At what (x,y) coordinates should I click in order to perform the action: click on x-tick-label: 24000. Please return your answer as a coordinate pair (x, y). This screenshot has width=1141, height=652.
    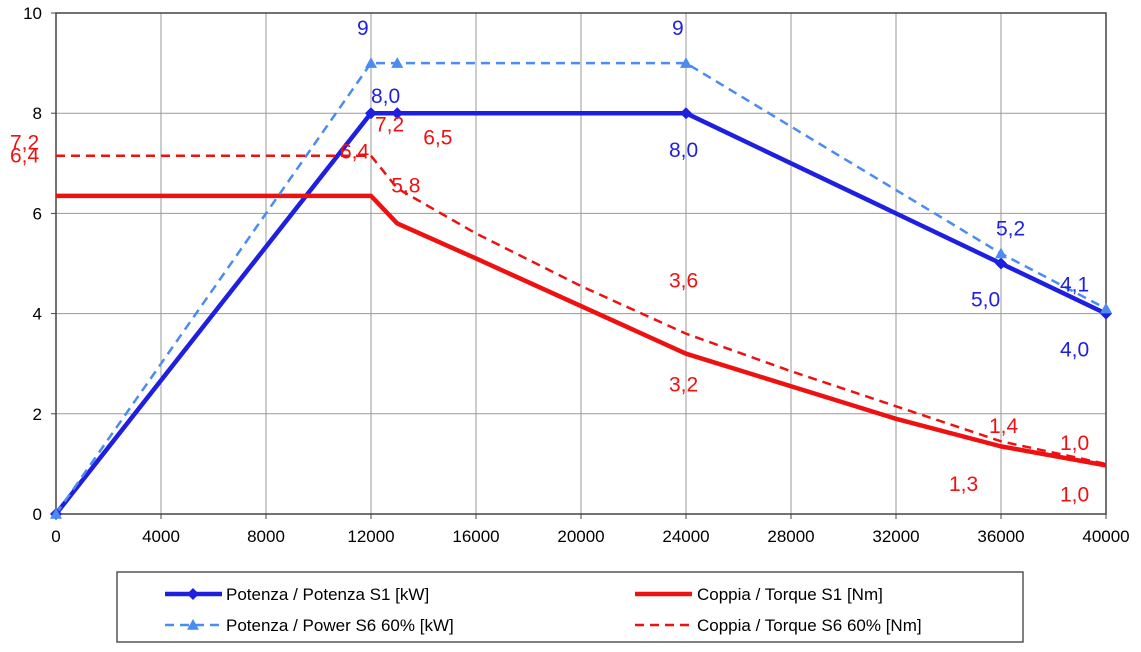
    Looking at the image, I should click on (685, 536).